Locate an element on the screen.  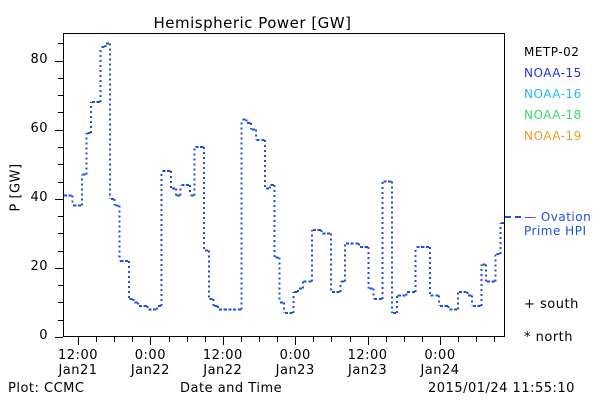
ovation-legend-line1: — Ovation is located at coordinates (558, 217).